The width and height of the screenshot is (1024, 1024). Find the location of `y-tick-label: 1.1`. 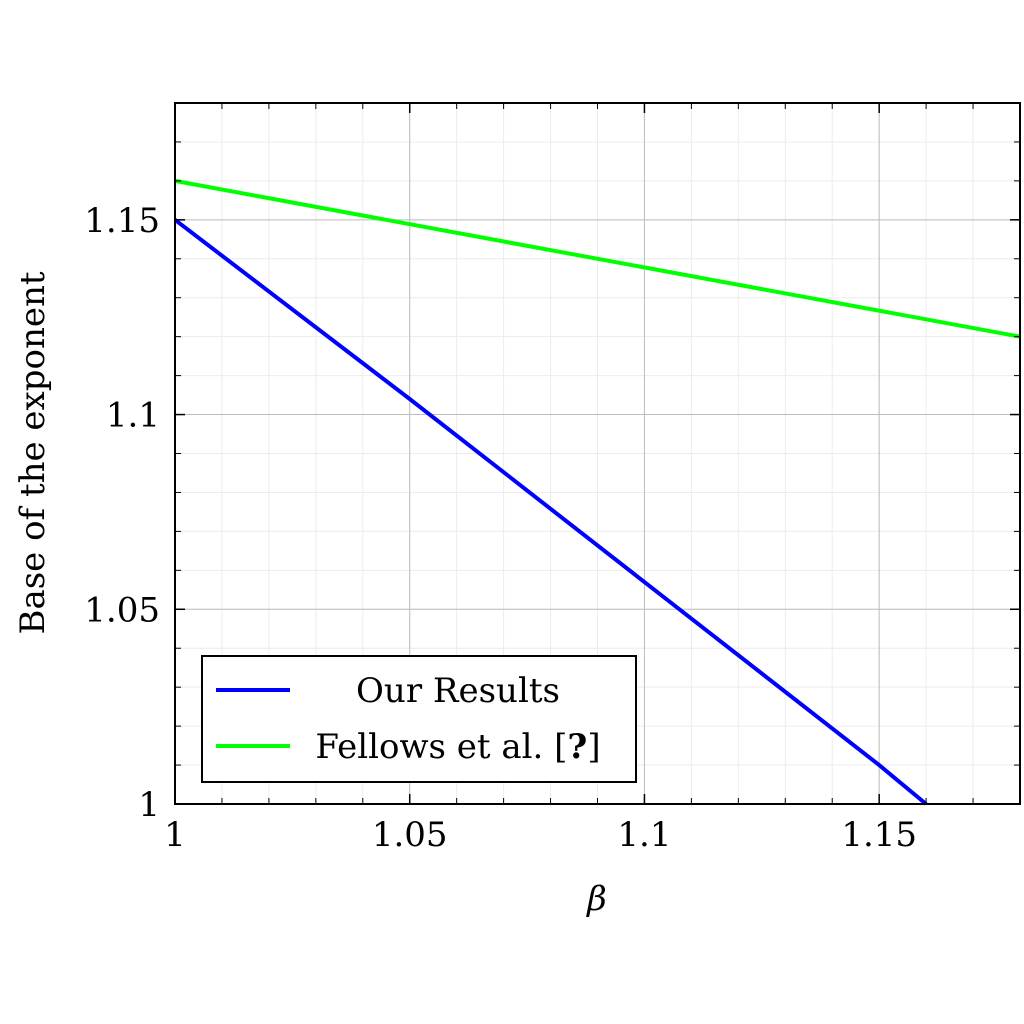

y-tick-label: 1.1 is located at coordinates (133, 416).